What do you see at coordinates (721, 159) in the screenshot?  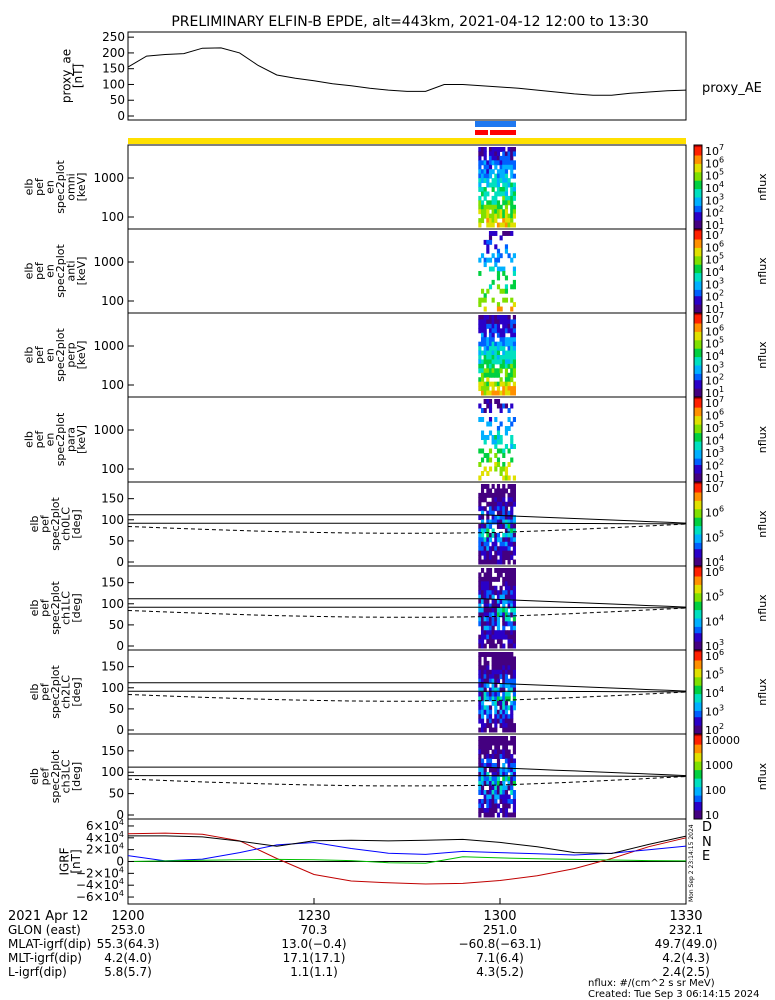 I see `colorbar-tick-exponent: 6` at bounding box center [721, 159].